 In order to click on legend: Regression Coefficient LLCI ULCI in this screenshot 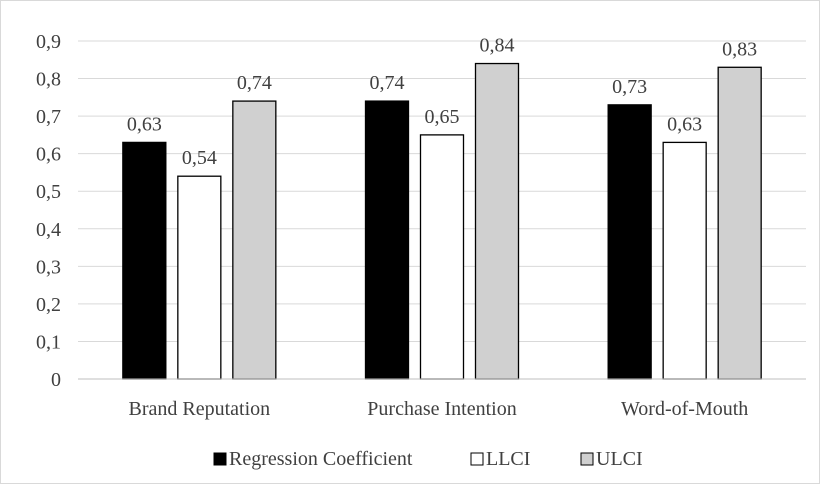, I will do `click(428, 459)`.